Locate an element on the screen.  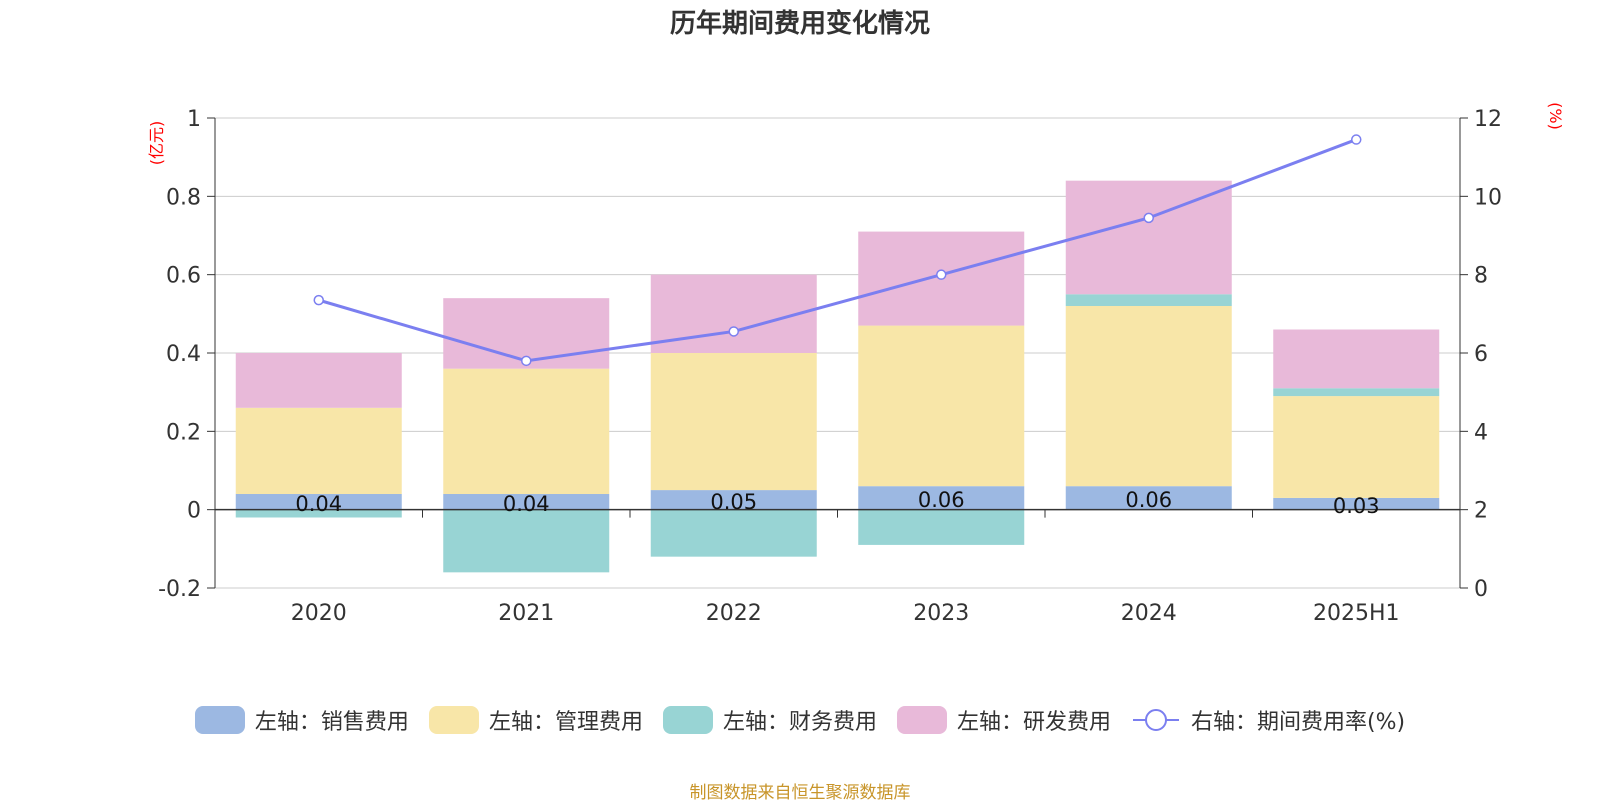
bar-4-2024 is located at coordinates (1148, 237).